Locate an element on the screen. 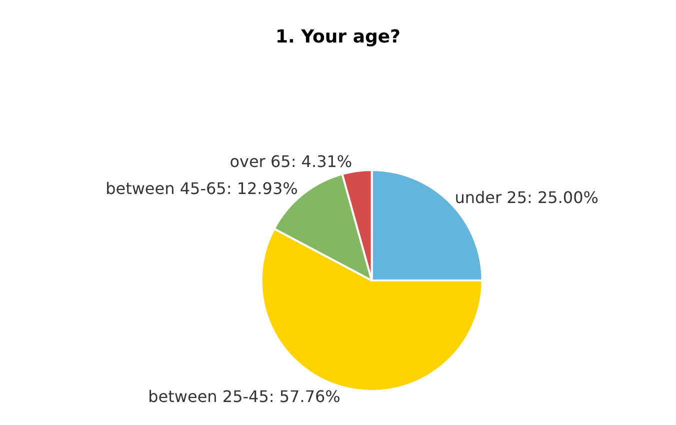 The image size is (676, 425). slice-label: under 25: 25.00% is located at coordinates (526, 198).